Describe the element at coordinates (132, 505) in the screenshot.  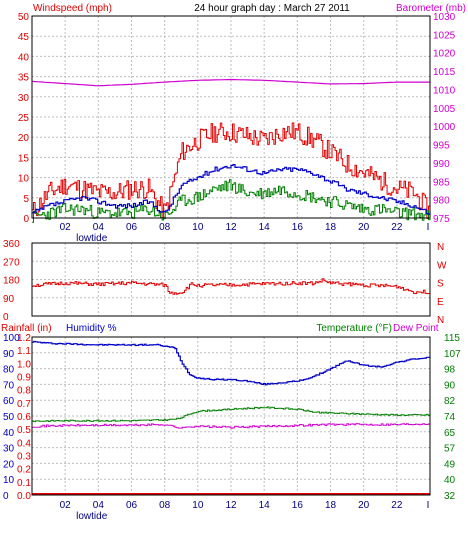
I see `humidity-hour-label-06: 06` at that location.